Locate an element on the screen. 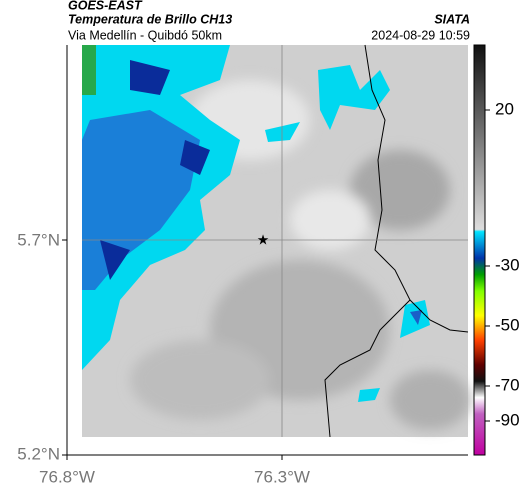 The height and width of the screenshot is (491, 526). colorbar-tick-label: 20 is located at coordinates (504, 108).